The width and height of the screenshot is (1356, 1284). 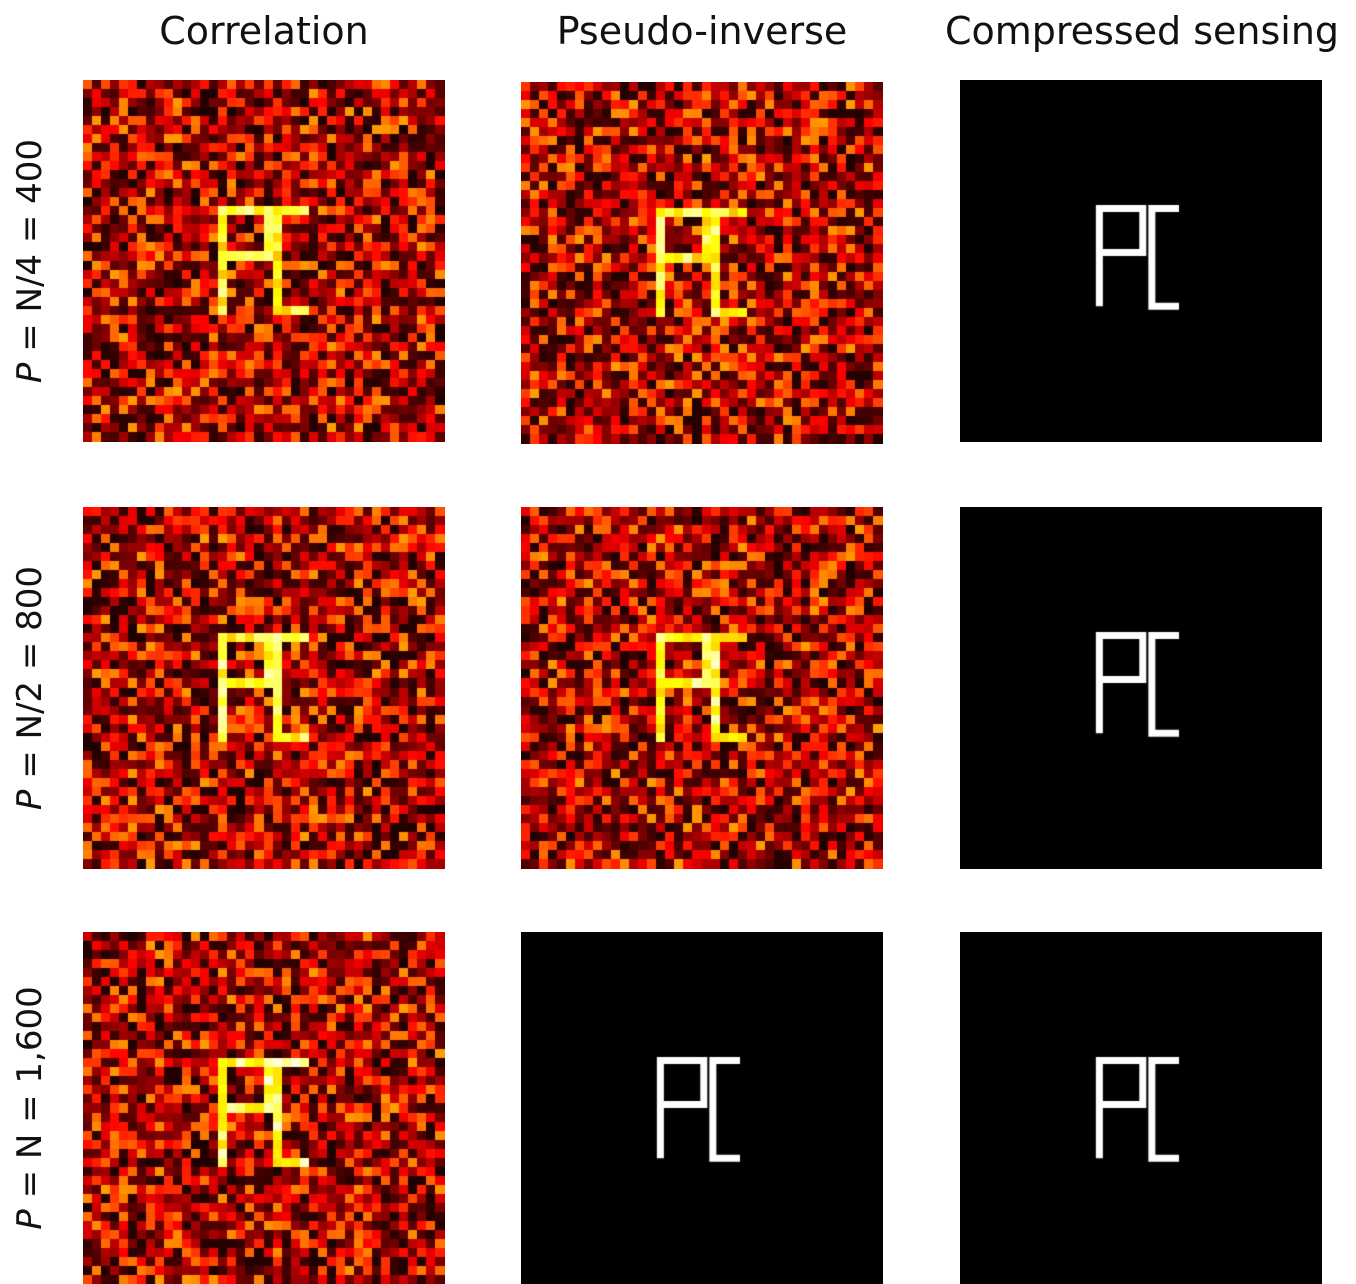 I want to click on panel-compressed-sensing-quarter, so click(x=1141, y=261).